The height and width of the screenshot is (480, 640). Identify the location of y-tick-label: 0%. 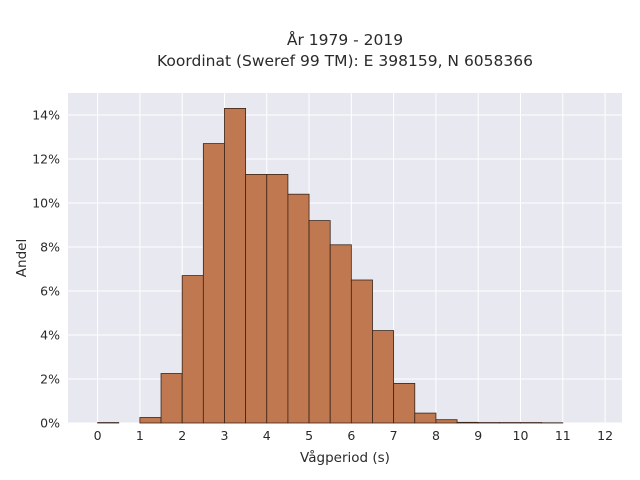
(50, 423).